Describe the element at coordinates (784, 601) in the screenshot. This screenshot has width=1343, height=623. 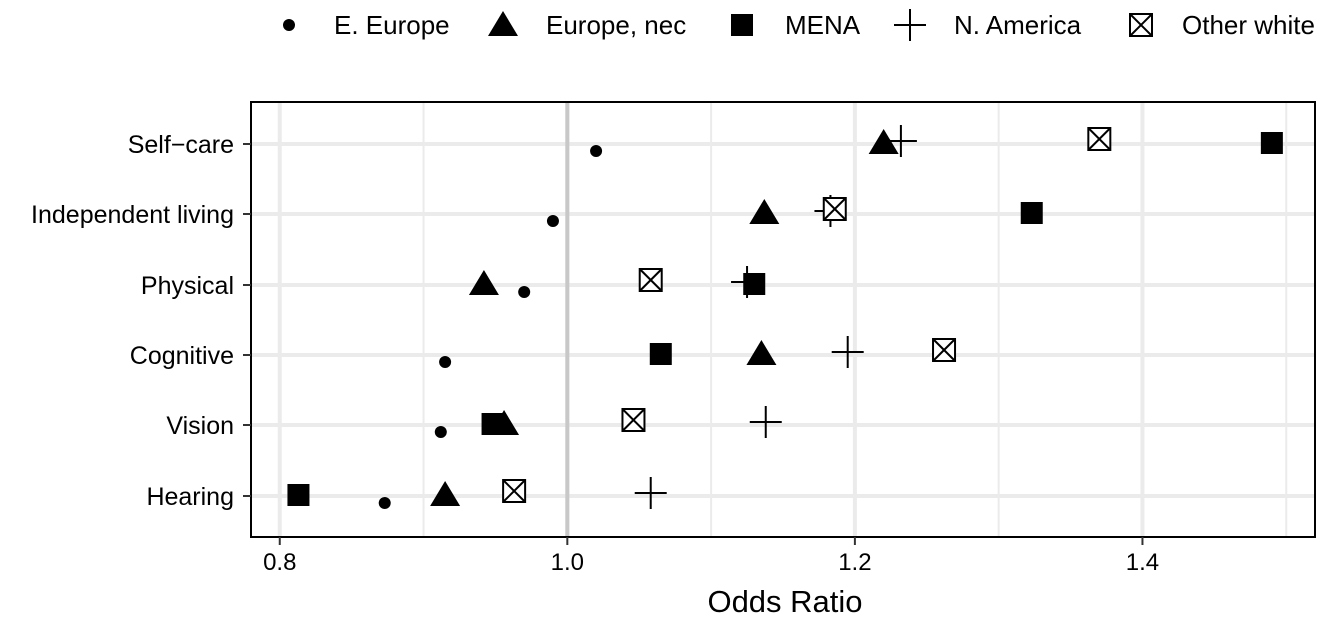
I see `x-axis-title: Odds Ratio` at that location.